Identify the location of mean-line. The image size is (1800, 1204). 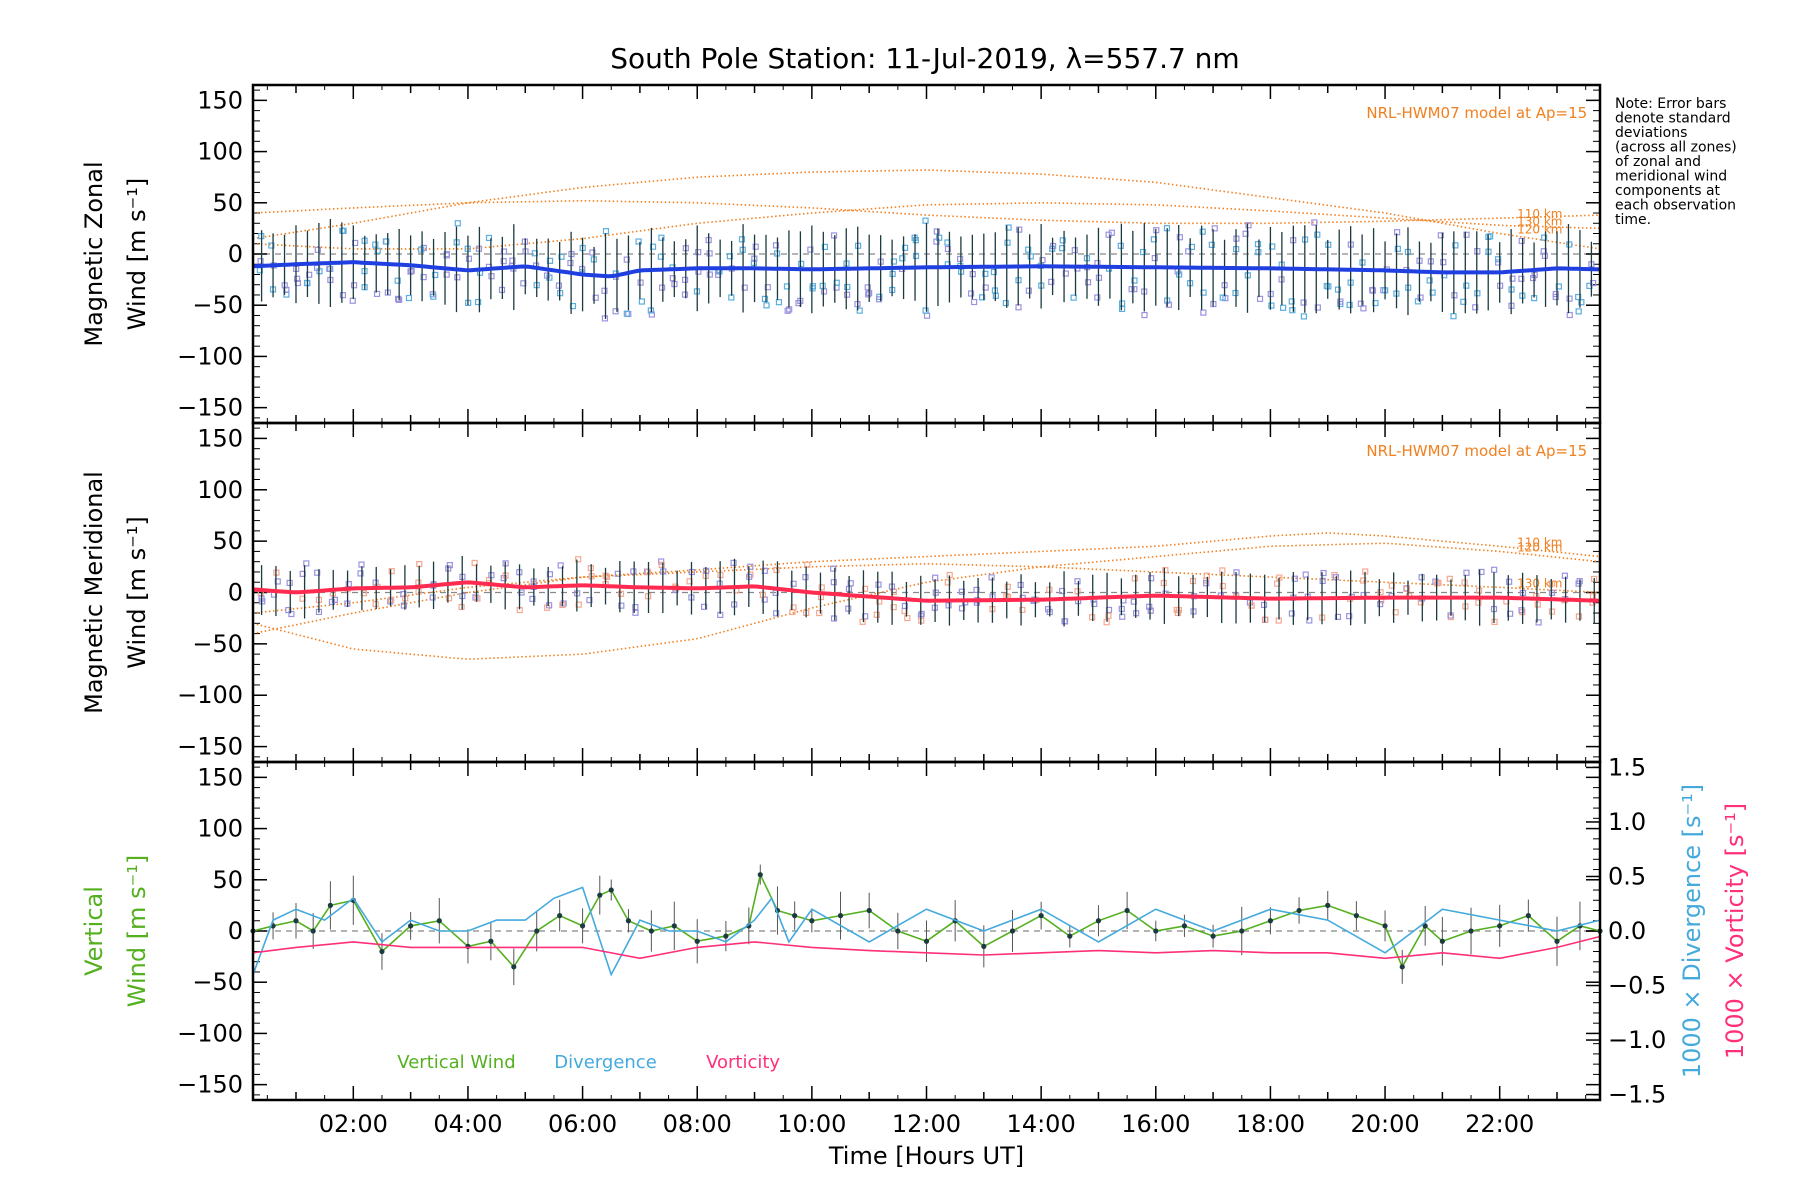
(926, 591).